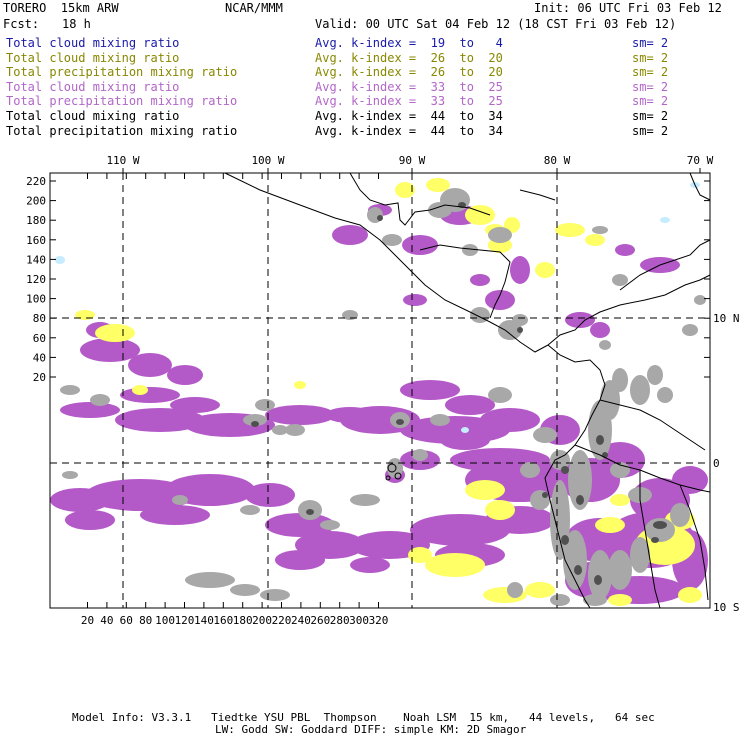 The image size is (740, 740). Describe the element at coordinates (301, 620) in the screenshot. I see `x-tick-label: 240` at that location.